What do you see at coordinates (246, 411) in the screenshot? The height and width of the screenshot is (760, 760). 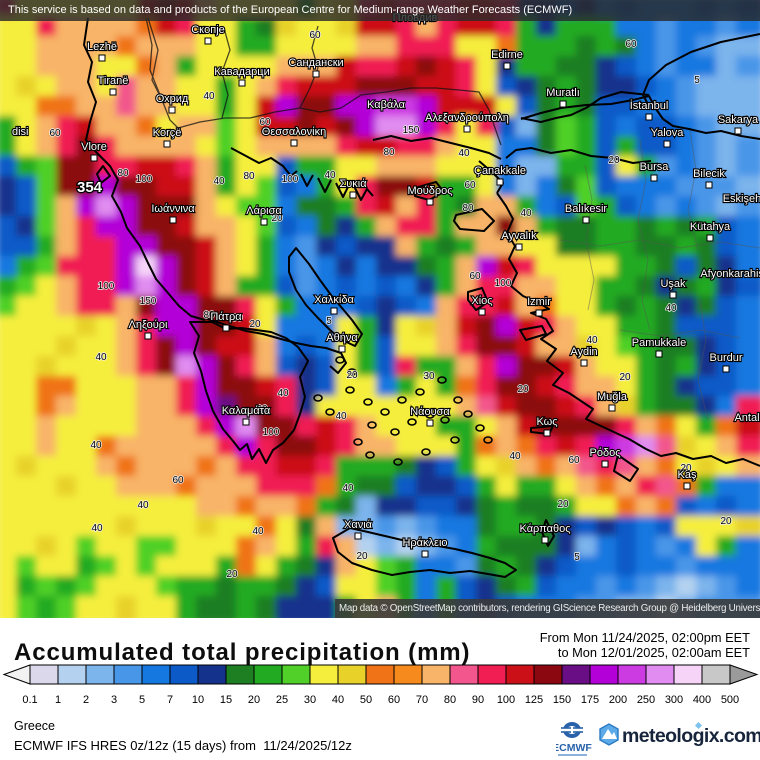 I see `svg-text: Καλαμάτα` at bounding box center [246, 411].